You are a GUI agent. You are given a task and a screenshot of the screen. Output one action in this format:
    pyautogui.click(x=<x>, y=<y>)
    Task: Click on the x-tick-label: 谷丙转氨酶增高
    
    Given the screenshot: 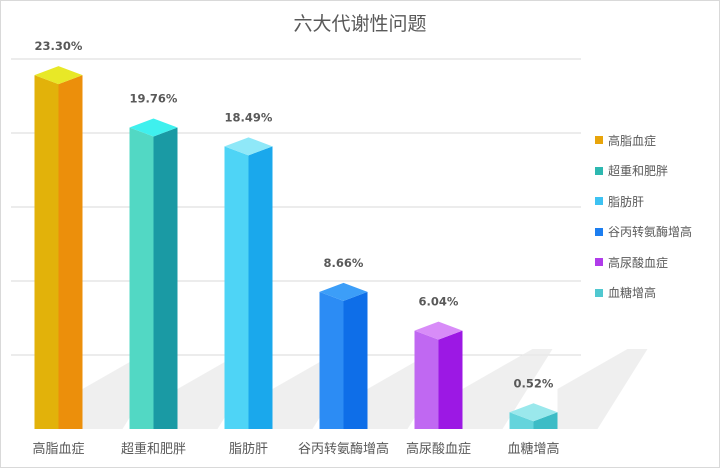 What is the action you would take?
    pyautogui.click(x=343, y=449)
    